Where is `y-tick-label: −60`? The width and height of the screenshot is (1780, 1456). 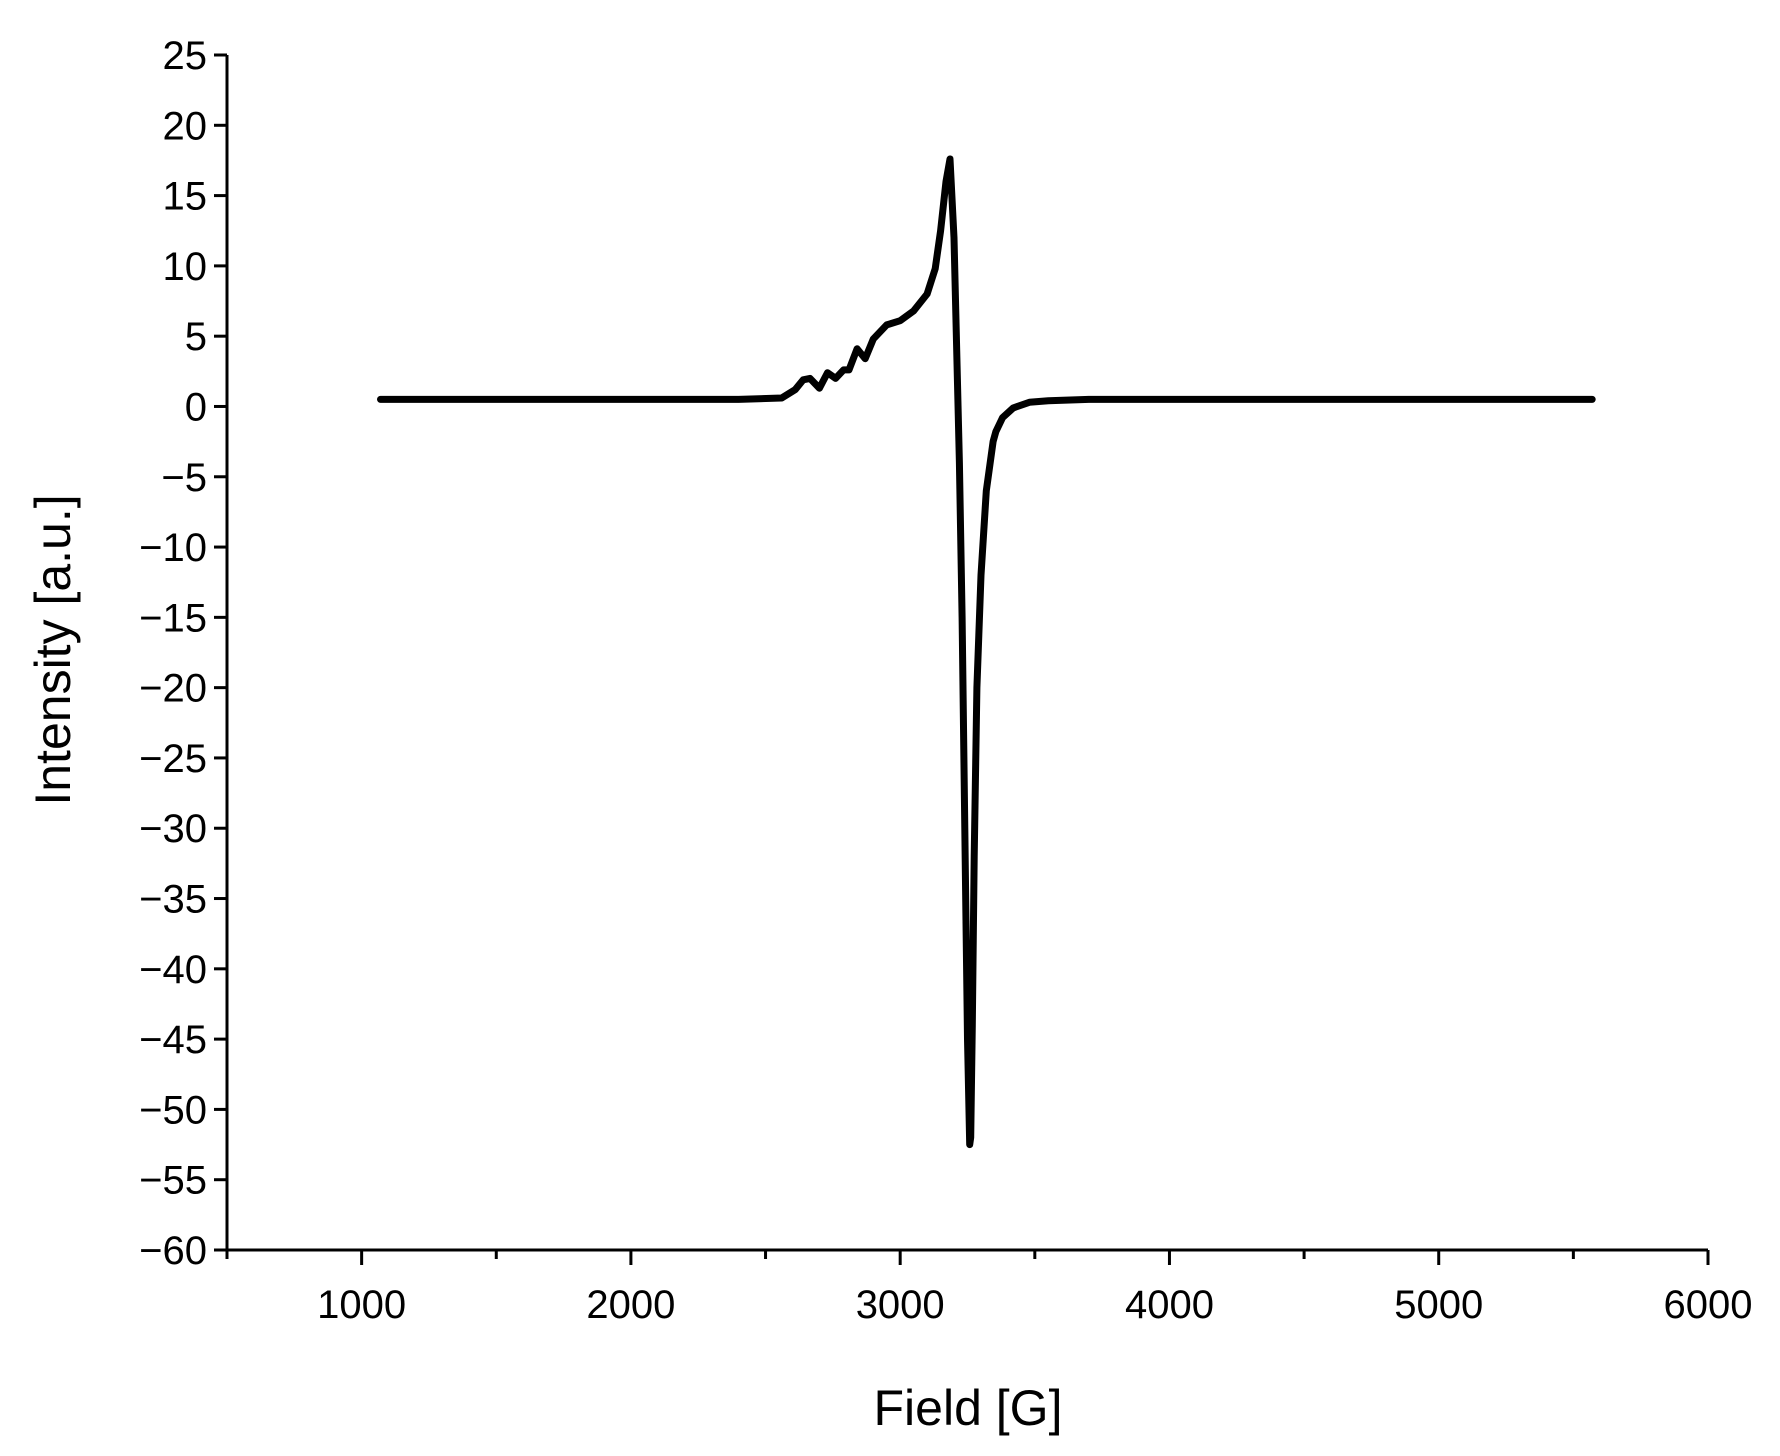
y-tick-label: −60 is located at coordinates (173, 1251).